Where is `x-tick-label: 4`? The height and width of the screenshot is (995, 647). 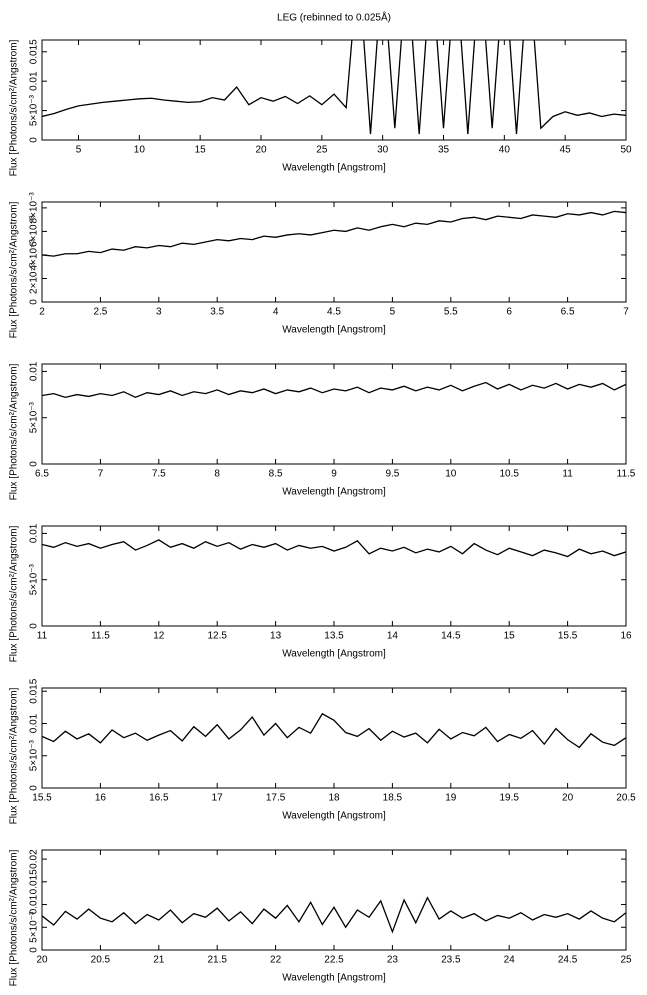
x-tick-label: 4 is located at coordinates (276, 312).